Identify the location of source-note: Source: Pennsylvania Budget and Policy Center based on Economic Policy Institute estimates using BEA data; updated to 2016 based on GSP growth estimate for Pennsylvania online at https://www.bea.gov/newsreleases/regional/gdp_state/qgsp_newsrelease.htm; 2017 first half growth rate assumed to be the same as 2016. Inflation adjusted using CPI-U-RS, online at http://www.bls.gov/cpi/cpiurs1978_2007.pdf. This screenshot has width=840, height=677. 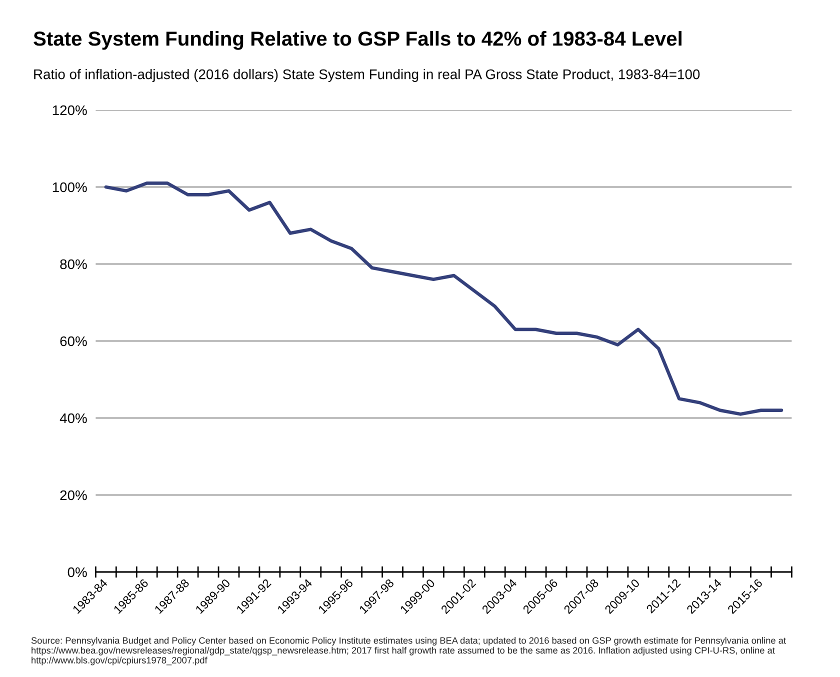
(408, 651).